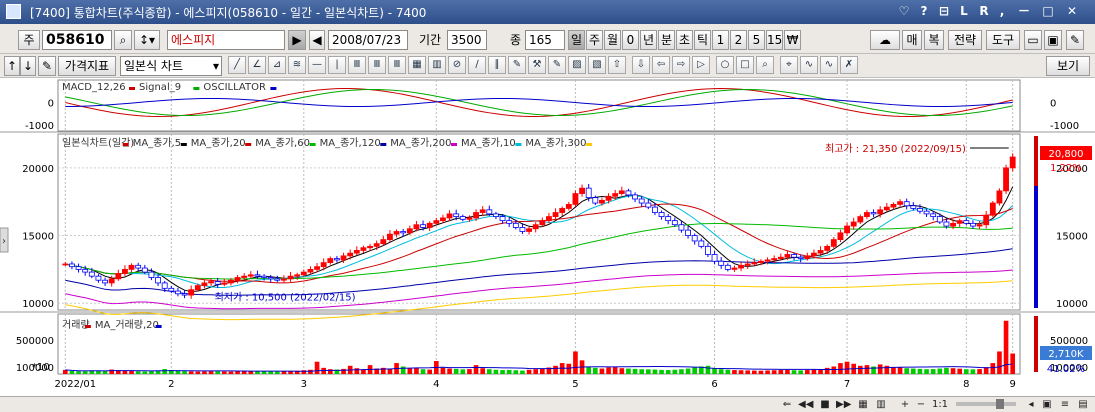 This screenshot has width=1095, height=412. Describe the element at coordinates (964, 11) in the screenshot. I see `link-icon: L` at that location.